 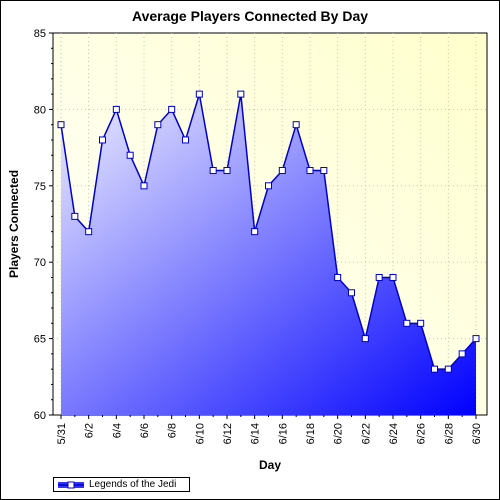 What do you see at coordinates (90, 430) in the screenshot?
I see `x-tick-label: 6/2` at bounding box center [90, 430].